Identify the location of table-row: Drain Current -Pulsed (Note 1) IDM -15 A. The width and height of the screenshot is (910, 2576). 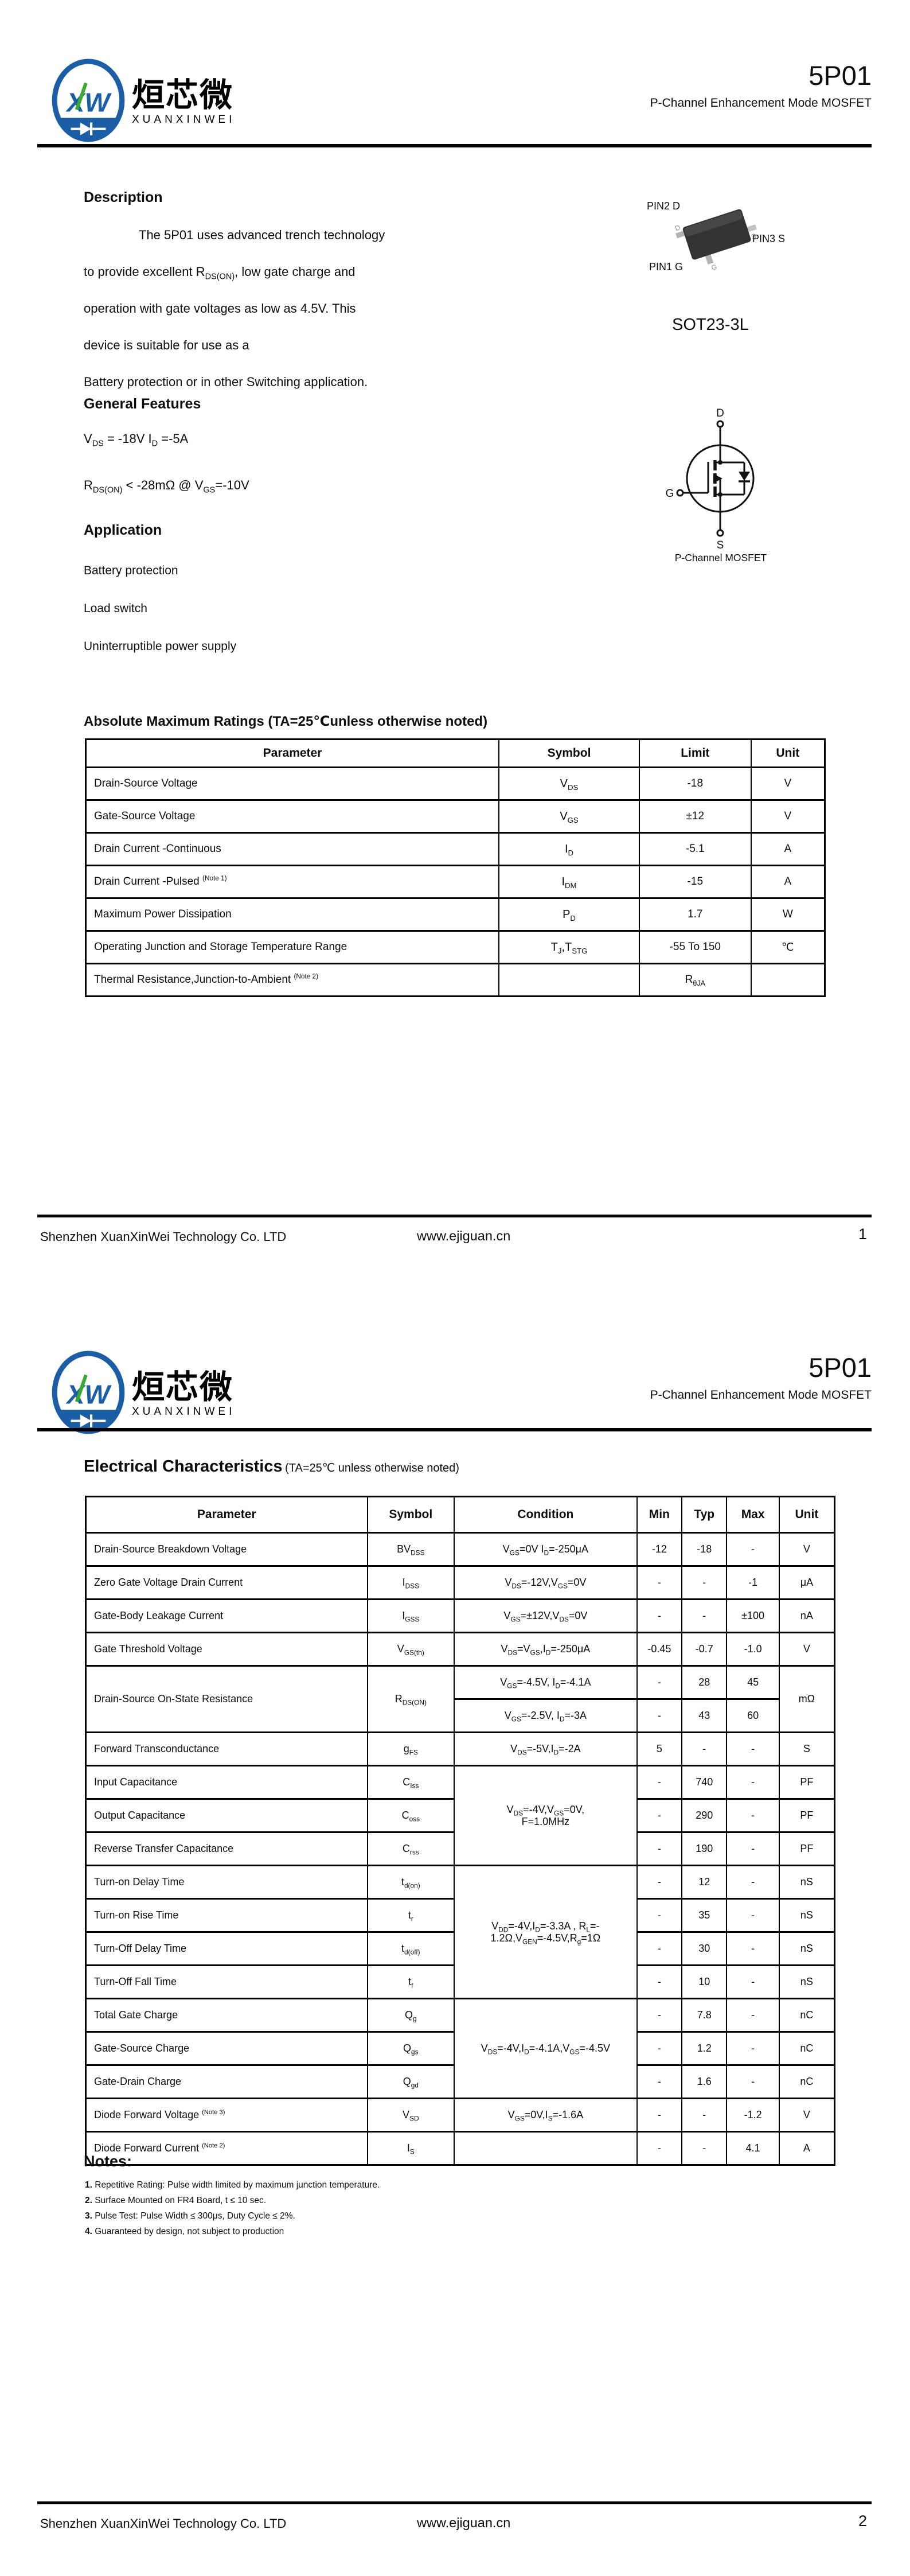
(455, 881).